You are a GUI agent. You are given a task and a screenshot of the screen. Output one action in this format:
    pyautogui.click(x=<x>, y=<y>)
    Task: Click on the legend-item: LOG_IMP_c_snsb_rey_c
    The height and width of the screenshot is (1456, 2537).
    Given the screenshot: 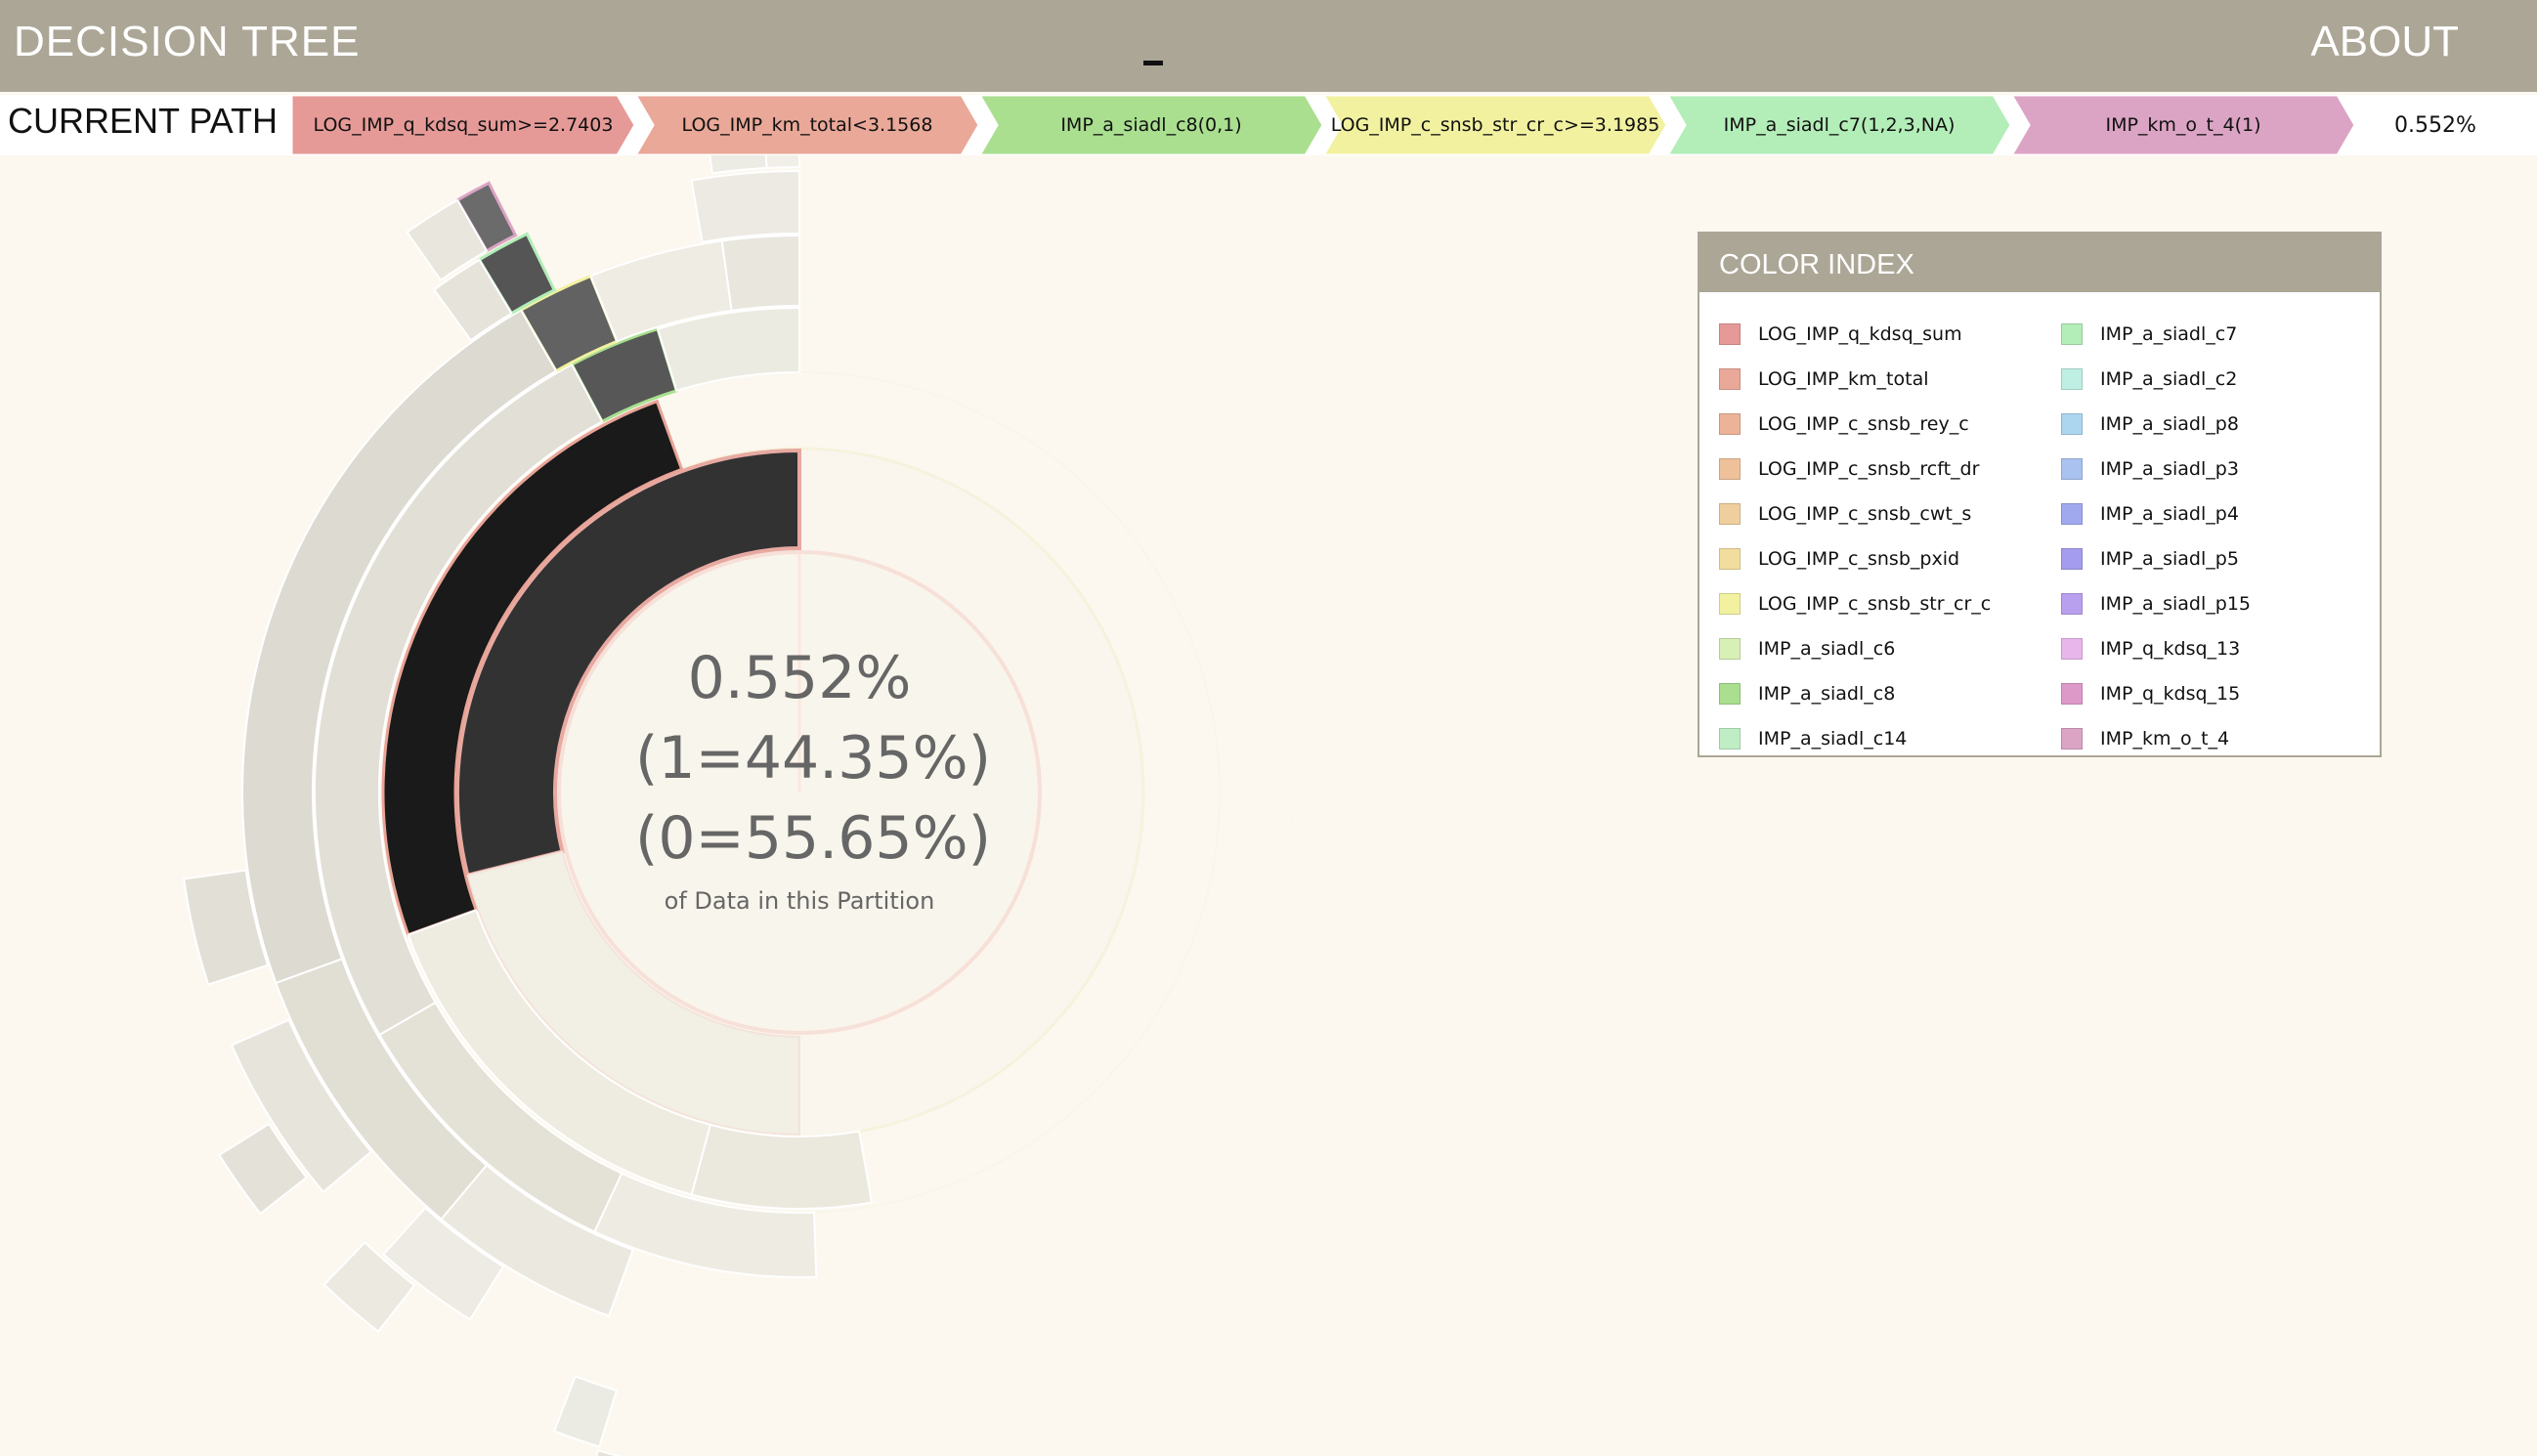 What is the action you would take?
    pyautogui.click(x=1844, y=424)
    